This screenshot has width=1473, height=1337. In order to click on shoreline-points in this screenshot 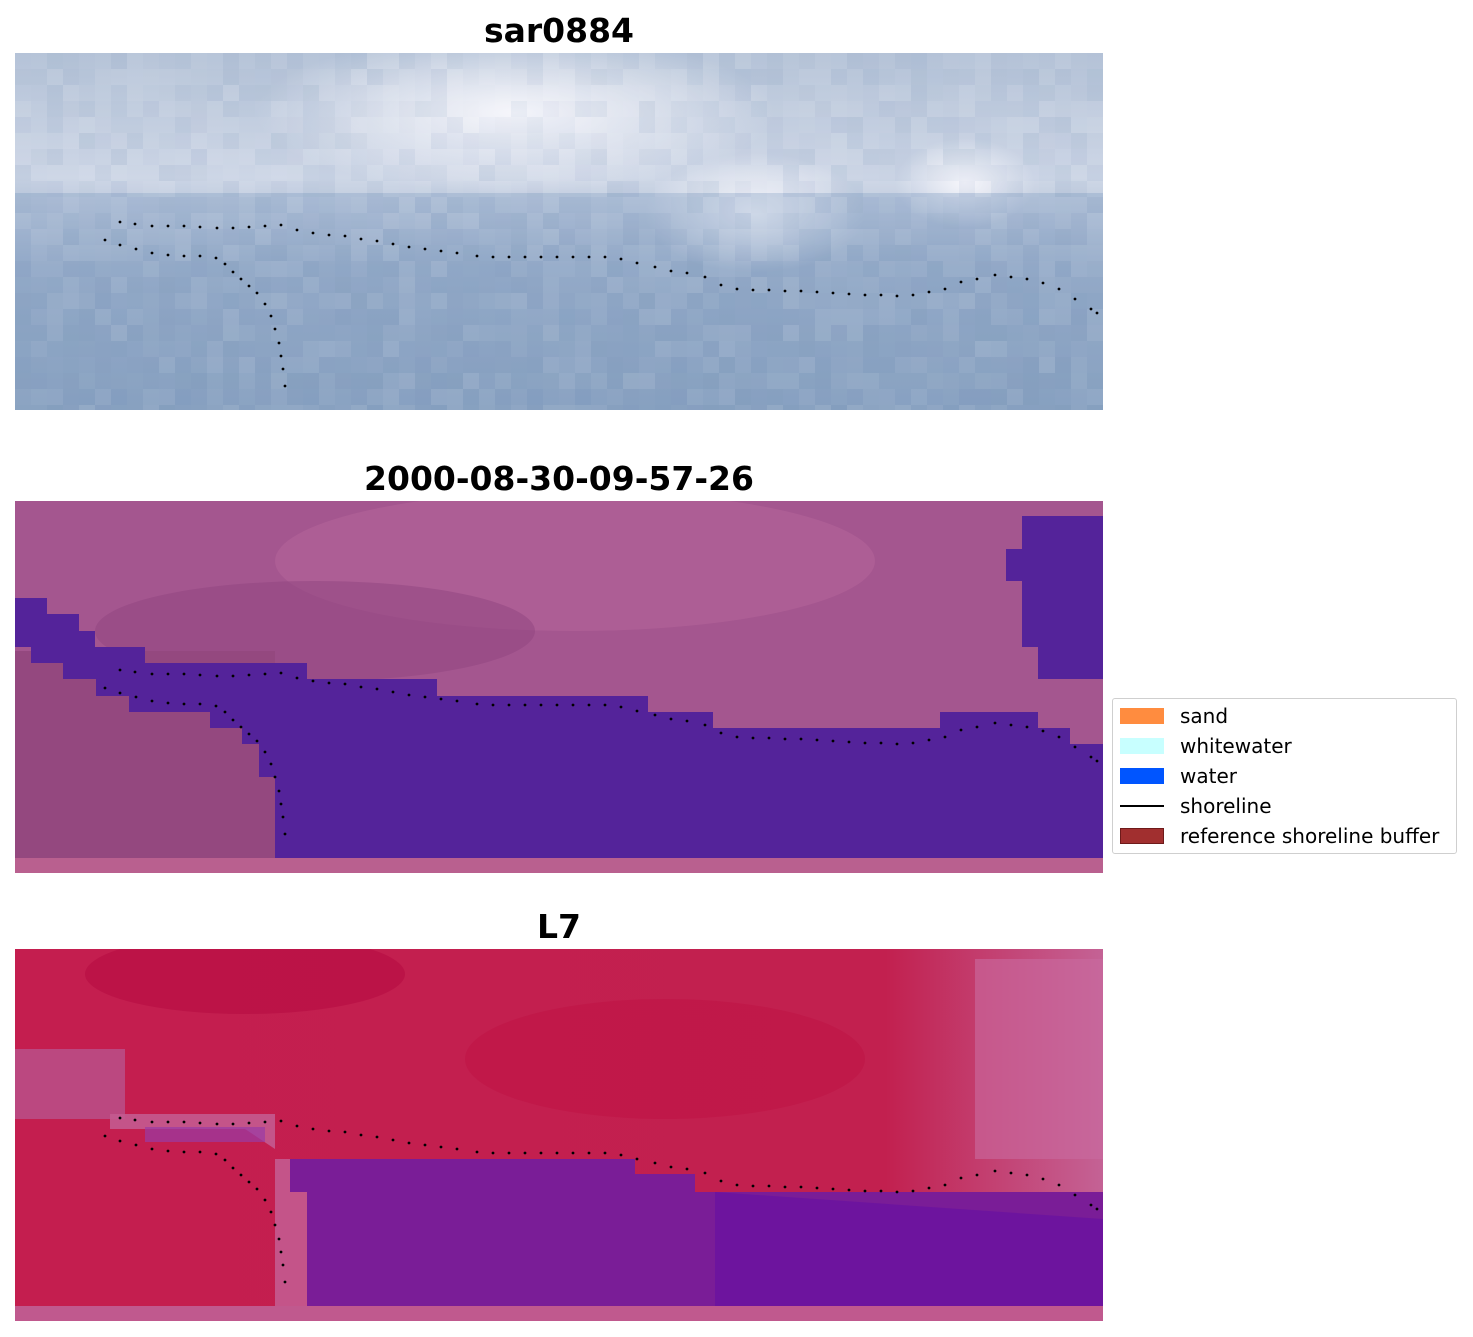, I will do `click(601, 752)`.